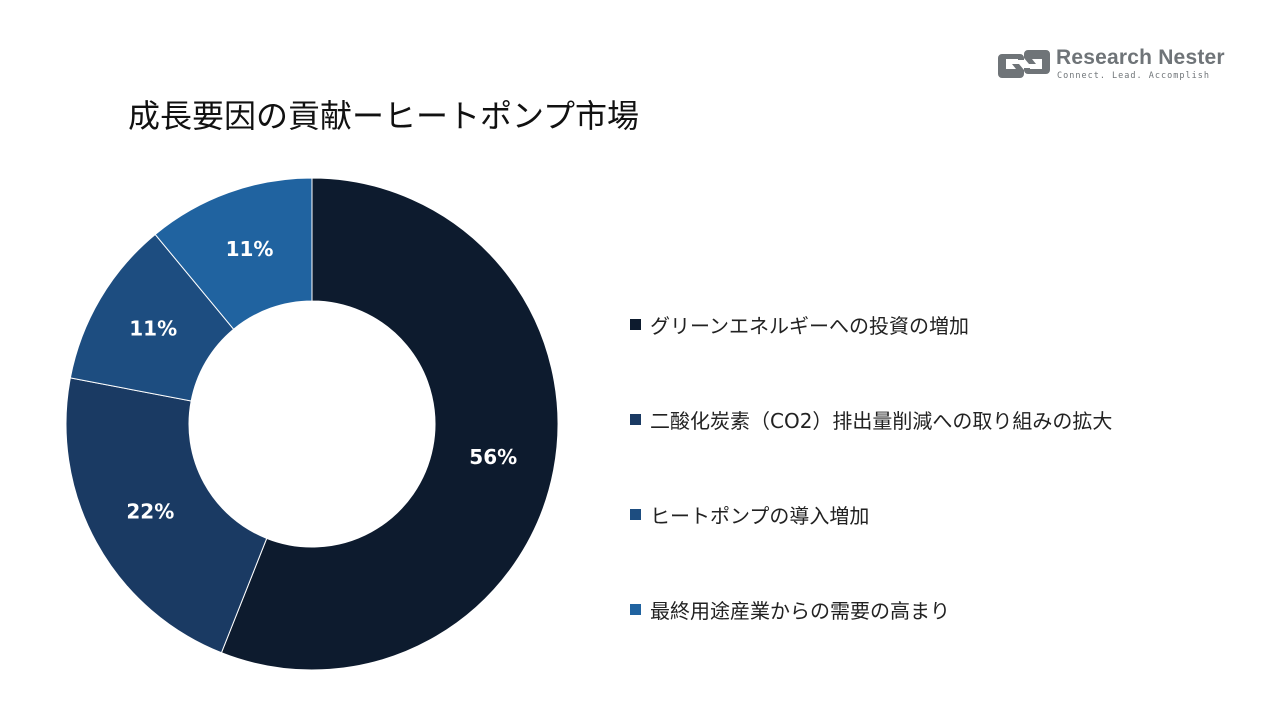 This screenshot has width=1280, height=720. What do you see at coordinates (153, 329) in the screenshot?
I see `data-label-3: 11%` at bounding box center [153, 329].